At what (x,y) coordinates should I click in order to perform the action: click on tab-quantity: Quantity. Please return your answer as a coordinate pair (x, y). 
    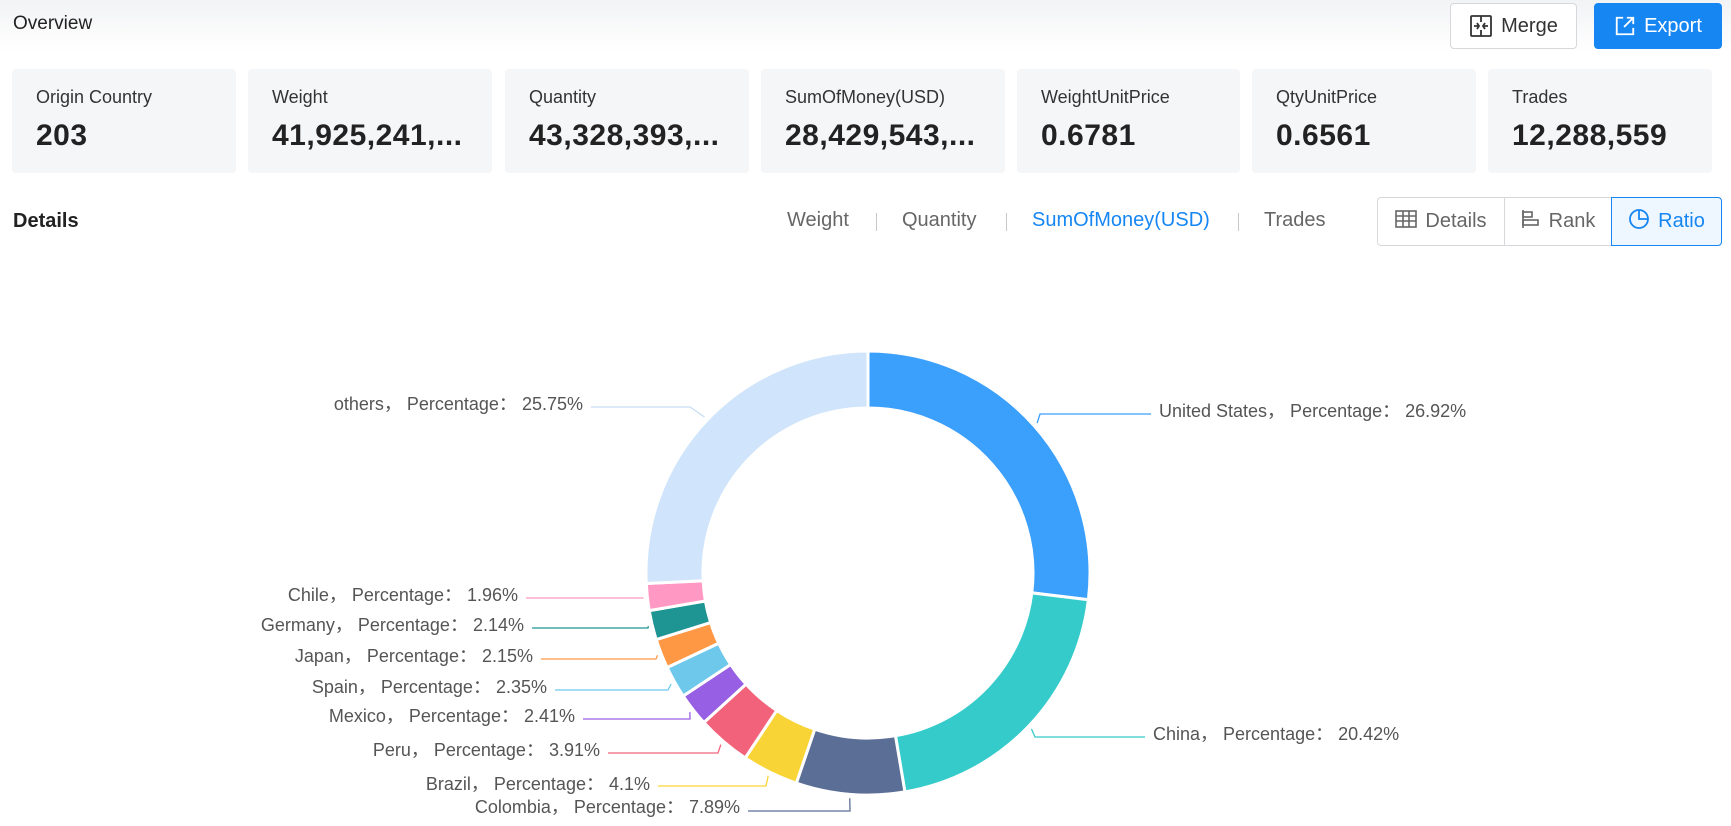
    Looking at the image, I should click on (939, 220).